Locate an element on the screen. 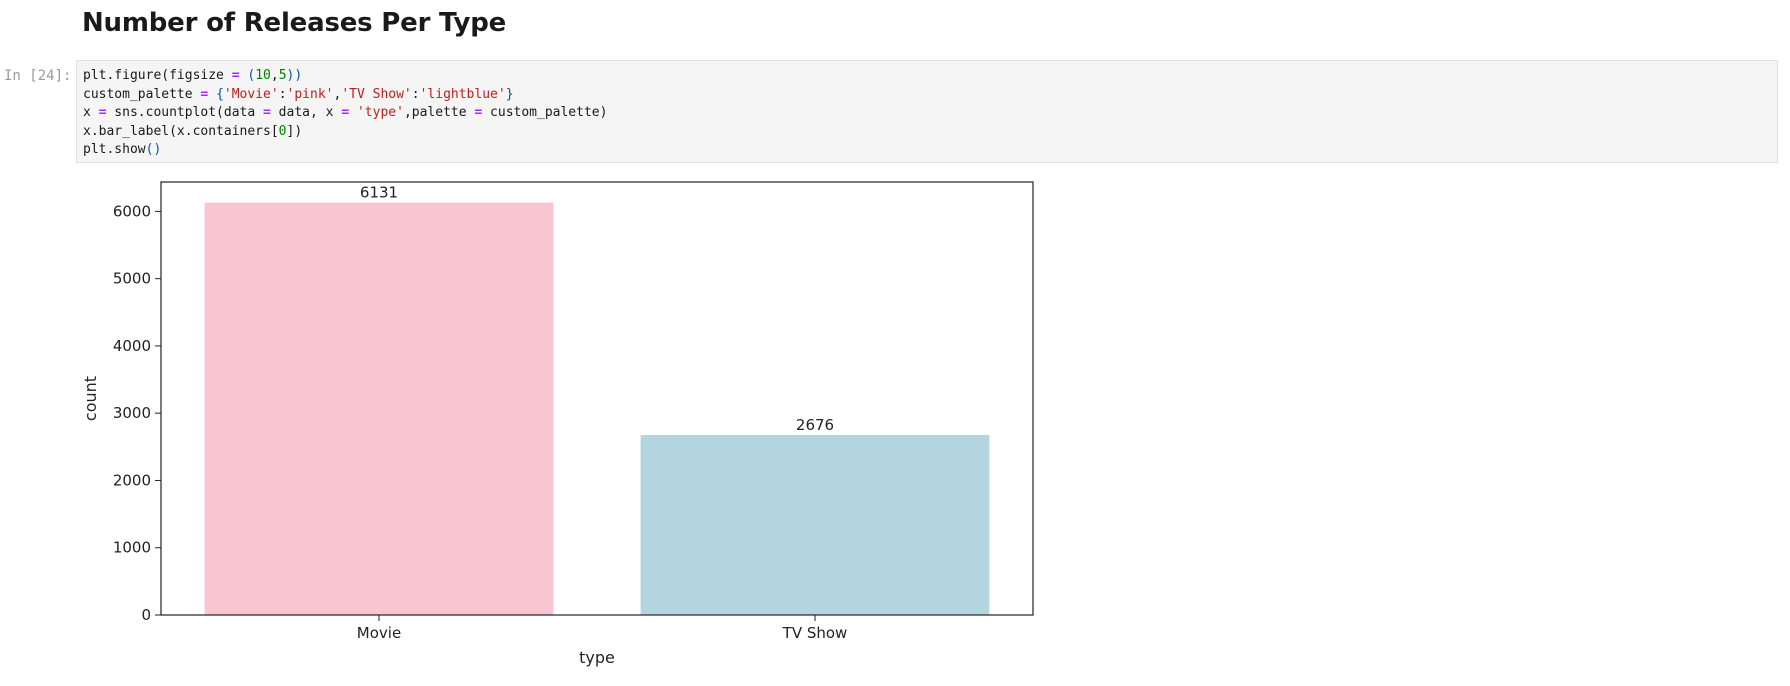  markdown-heading: Number of Releases Per Type is located at coordinates (294, 23).